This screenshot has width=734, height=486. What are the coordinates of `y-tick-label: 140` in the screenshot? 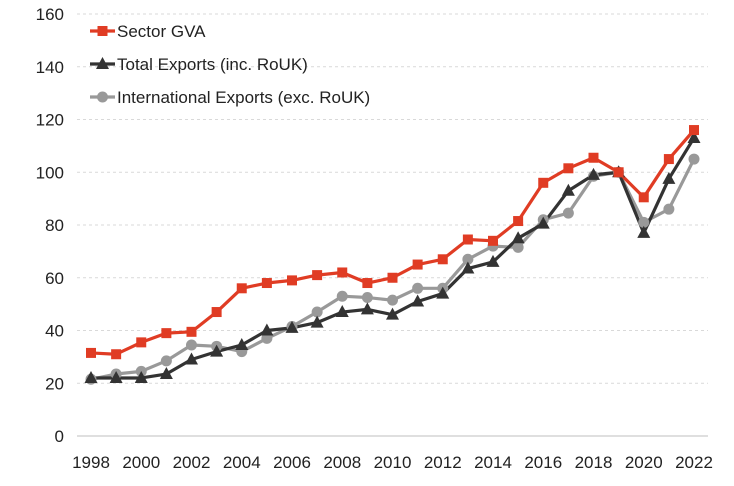 It's located at (50, 67).